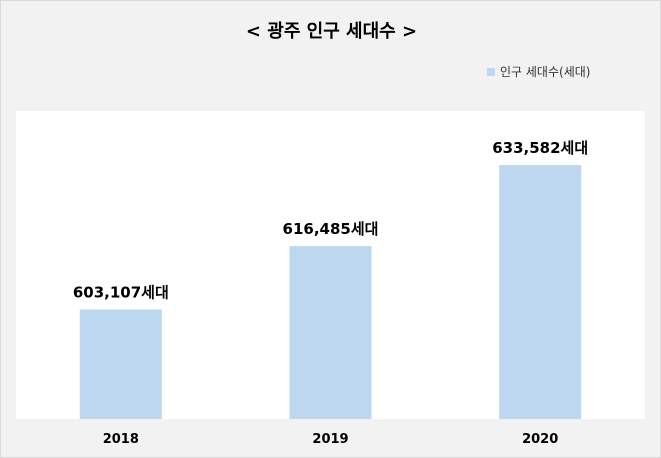  I want to click on x-tick-label-2019: 2019, so click(330, 439).